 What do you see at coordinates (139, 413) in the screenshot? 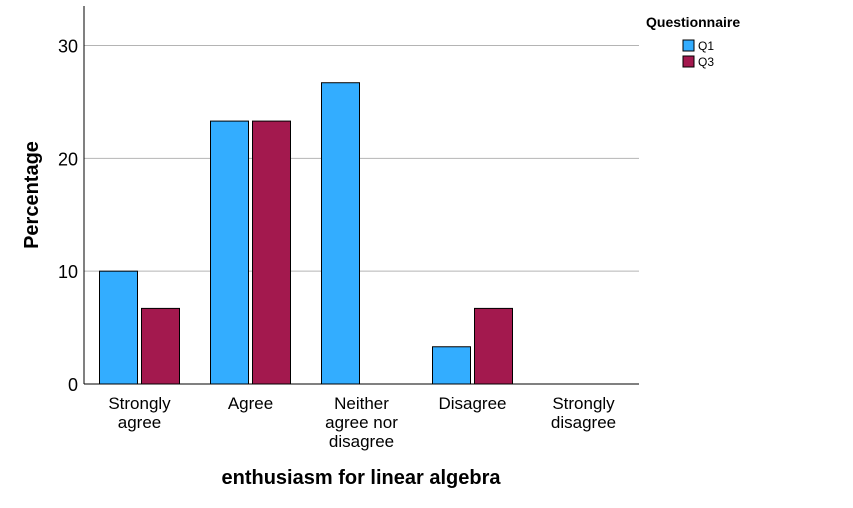
I see `x-tick-label: Strongly agree` at bounding box center [139, 413].